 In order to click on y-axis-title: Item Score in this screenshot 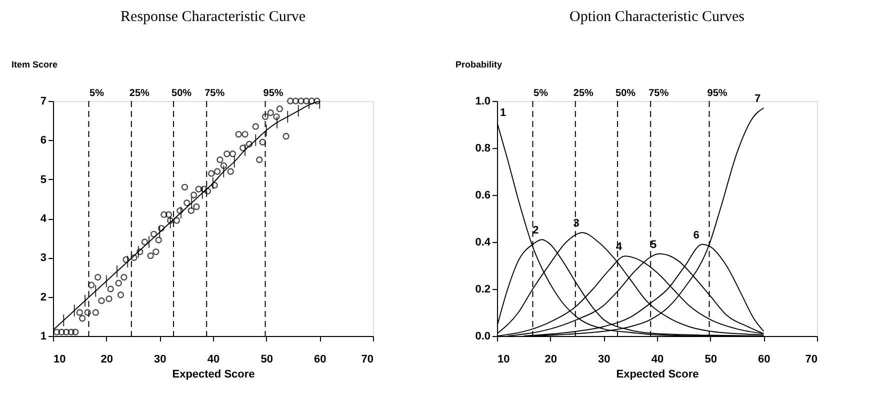, I will do `click(35, 65)`.